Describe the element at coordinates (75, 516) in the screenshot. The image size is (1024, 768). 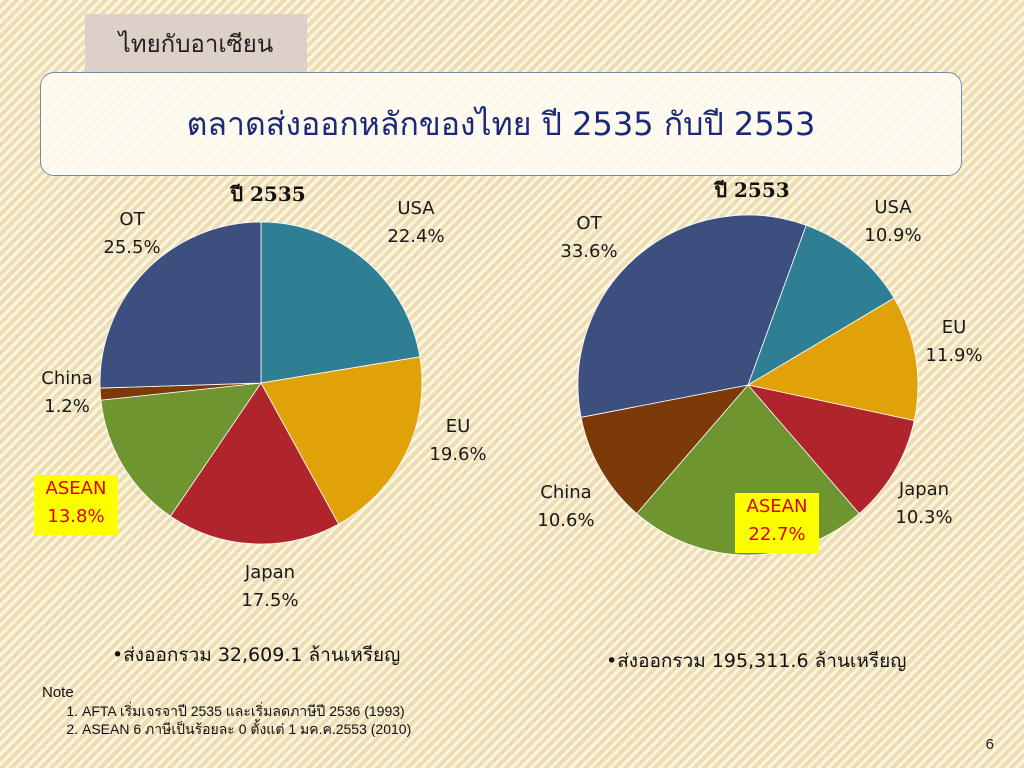
I see `value-label: 13.8%` at that location.